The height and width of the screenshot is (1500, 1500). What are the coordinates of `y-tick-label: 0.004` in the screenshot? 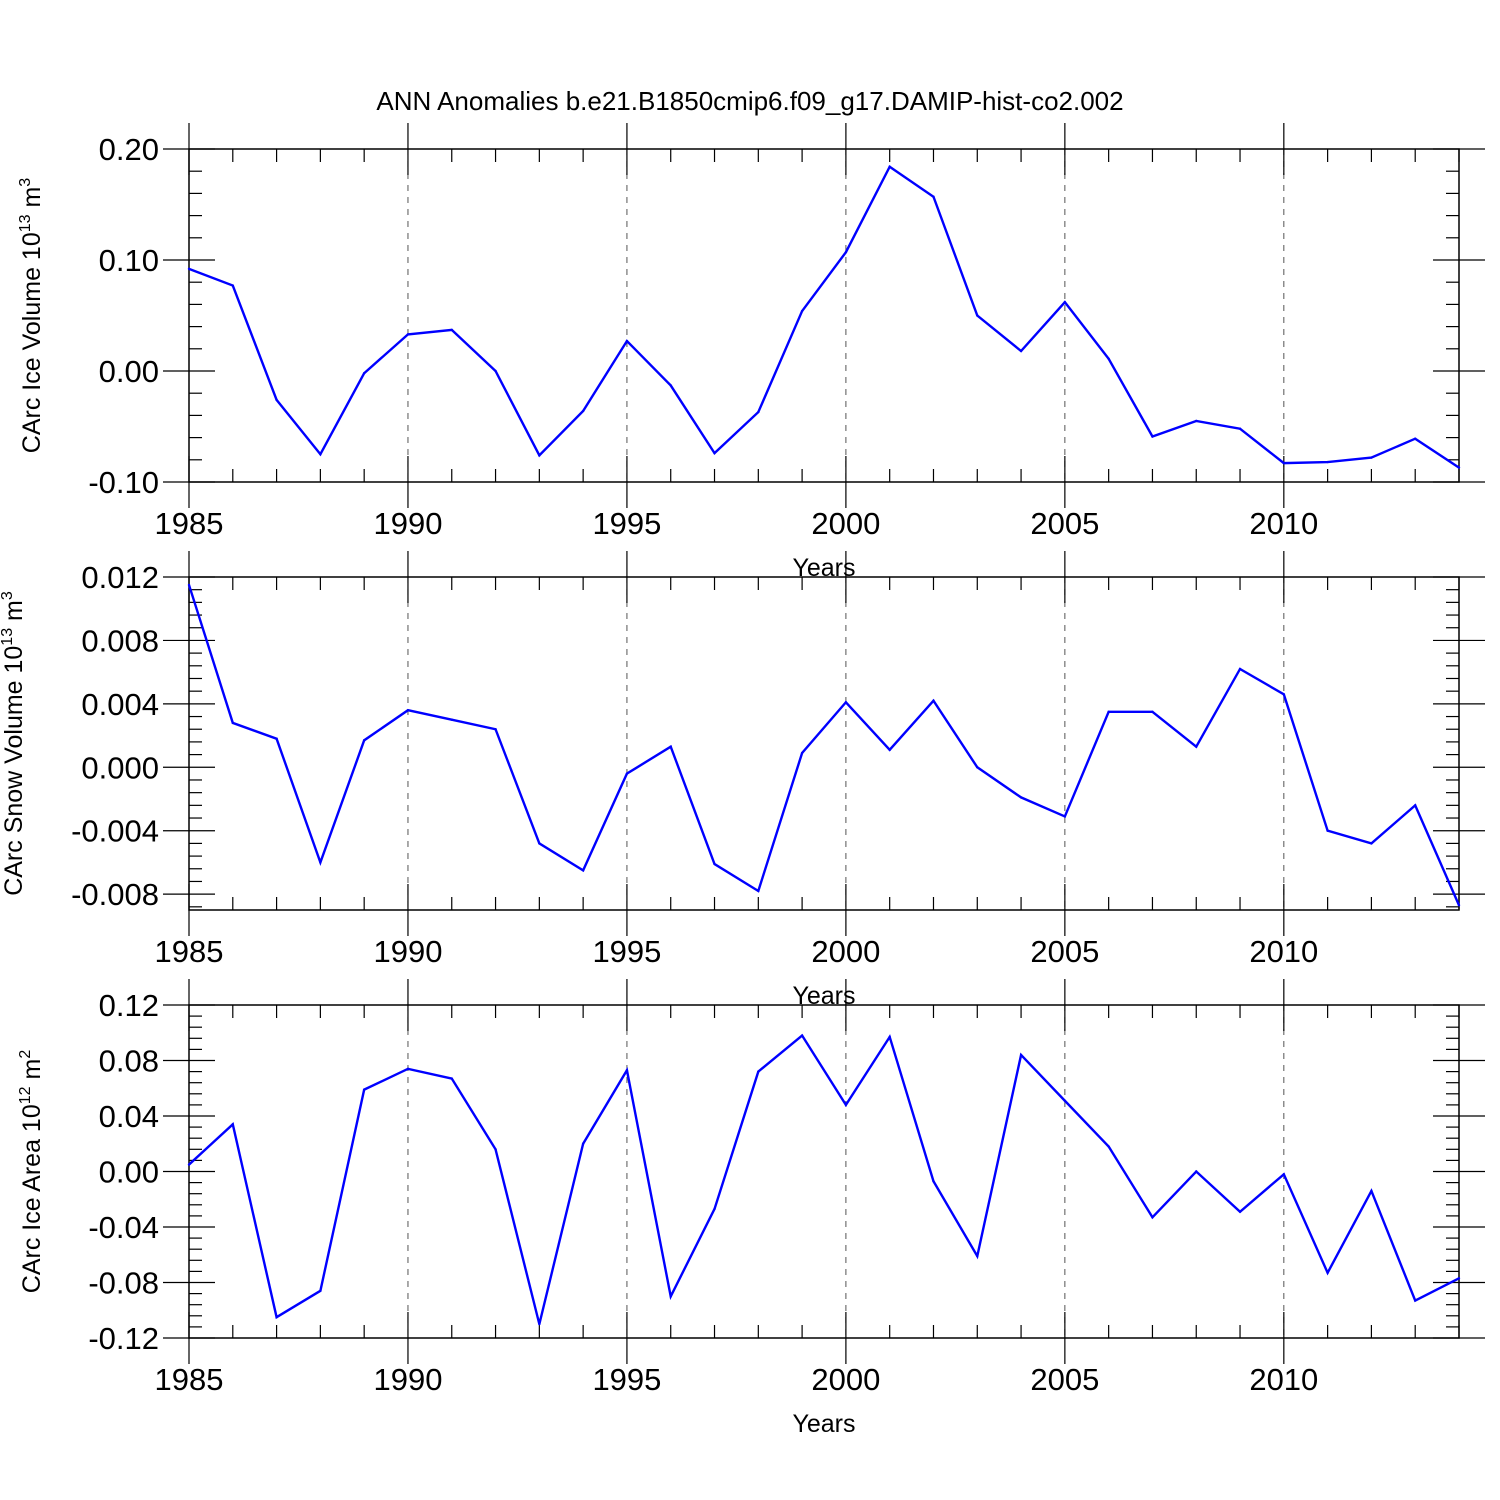 It's located at (120, 704).